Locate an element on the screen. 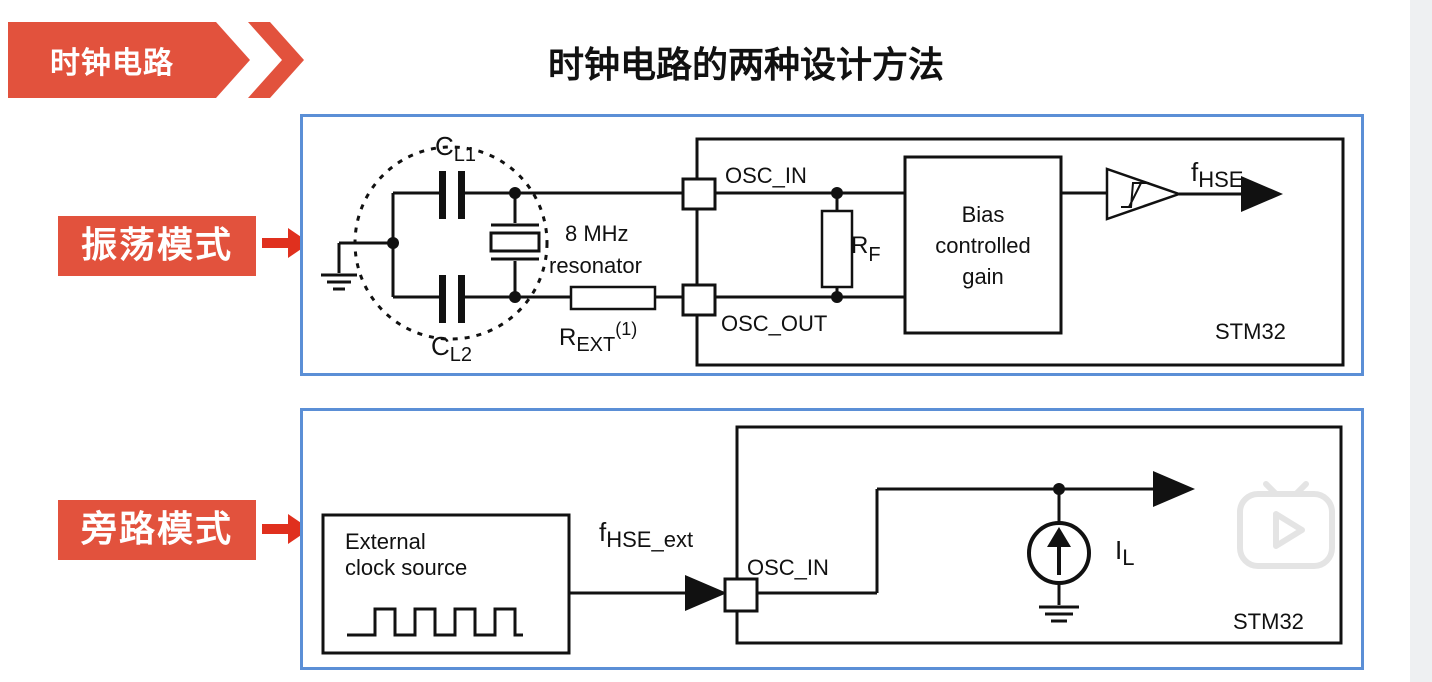 This screenshot has width=1432, height=682. current-source-icon is located at coordinates (1059, 553).